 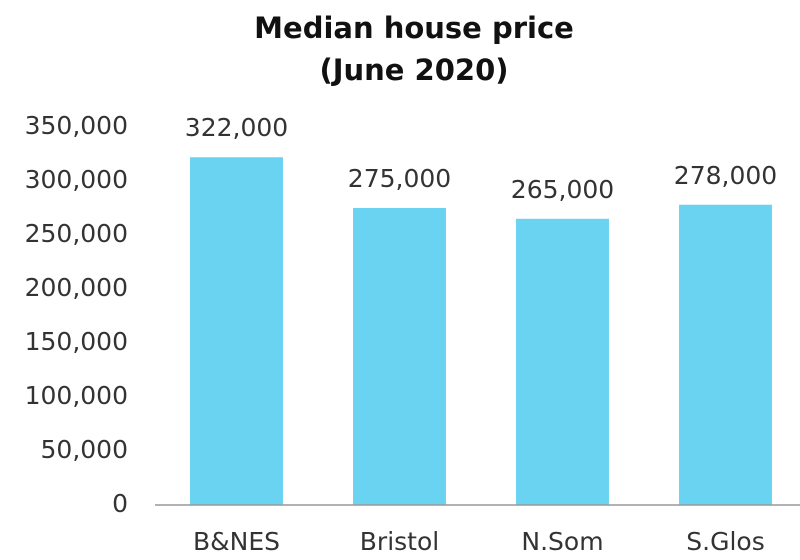 I want to click on data-label: 278,000, so click(x=725, y=175).